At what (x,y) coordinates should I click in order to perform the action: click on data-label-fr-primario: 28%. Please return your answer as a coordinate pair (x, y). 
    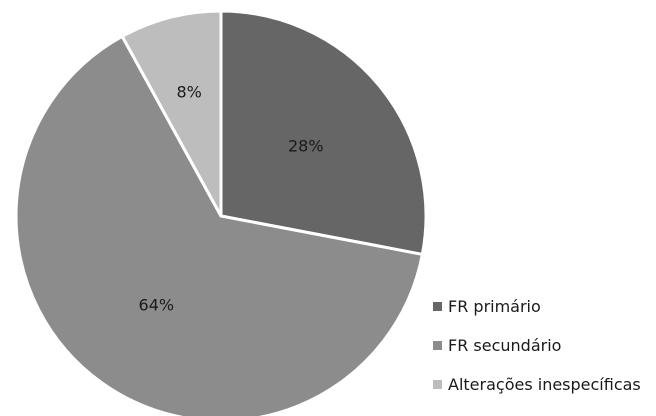
    Looking at the image, I should click on (306, 145).